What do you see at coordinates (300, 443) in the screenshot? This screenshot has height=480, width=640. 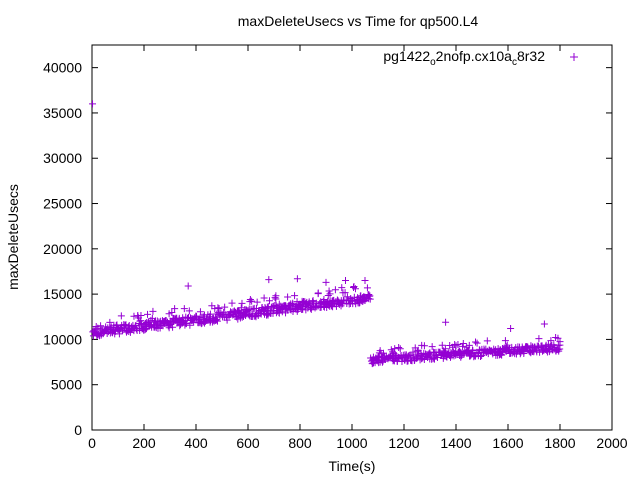 I see `x-tick-label: 800` at bounding box center [300, 443].